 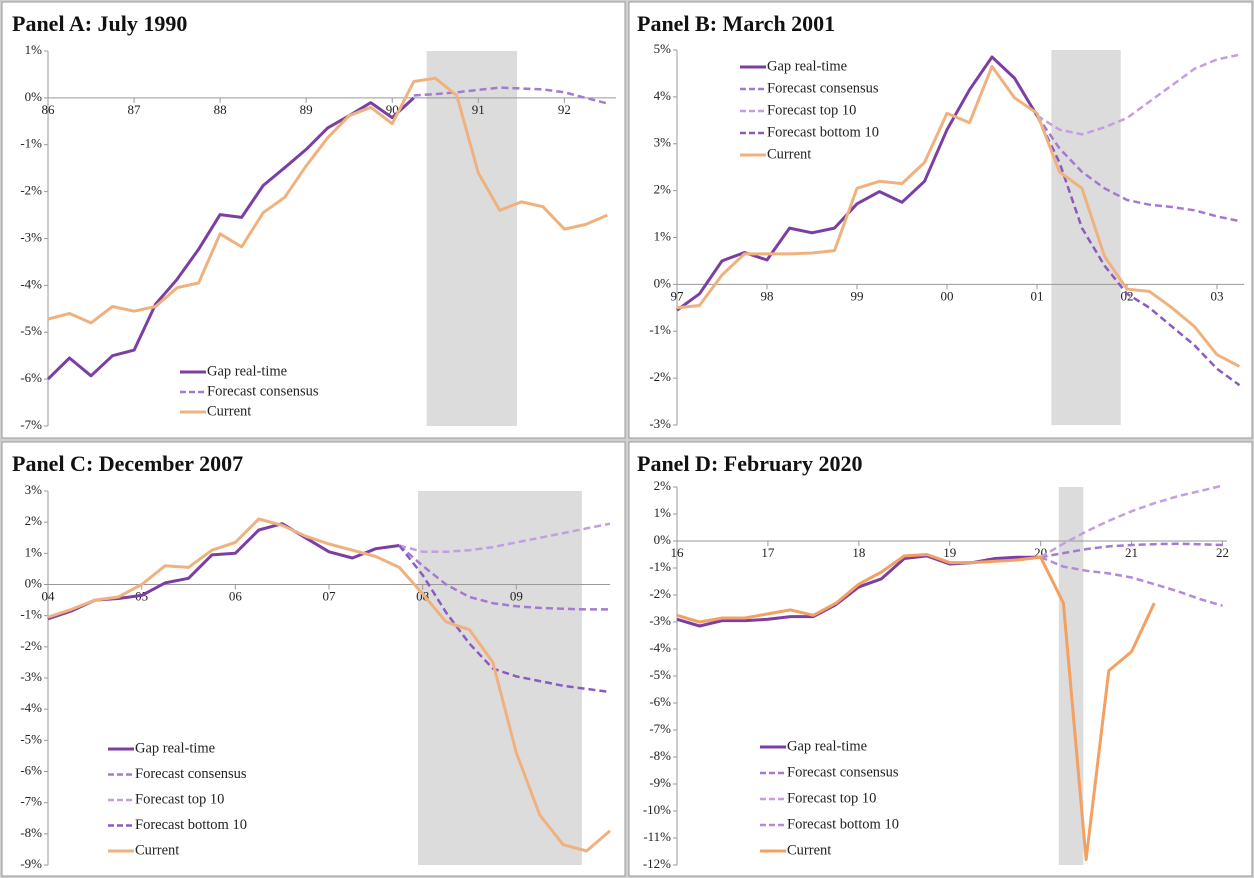 What do you see at coordinates (135, 109) in the screenshot?
I see `x-tick-label: 87` at bounding box center [135, 109].